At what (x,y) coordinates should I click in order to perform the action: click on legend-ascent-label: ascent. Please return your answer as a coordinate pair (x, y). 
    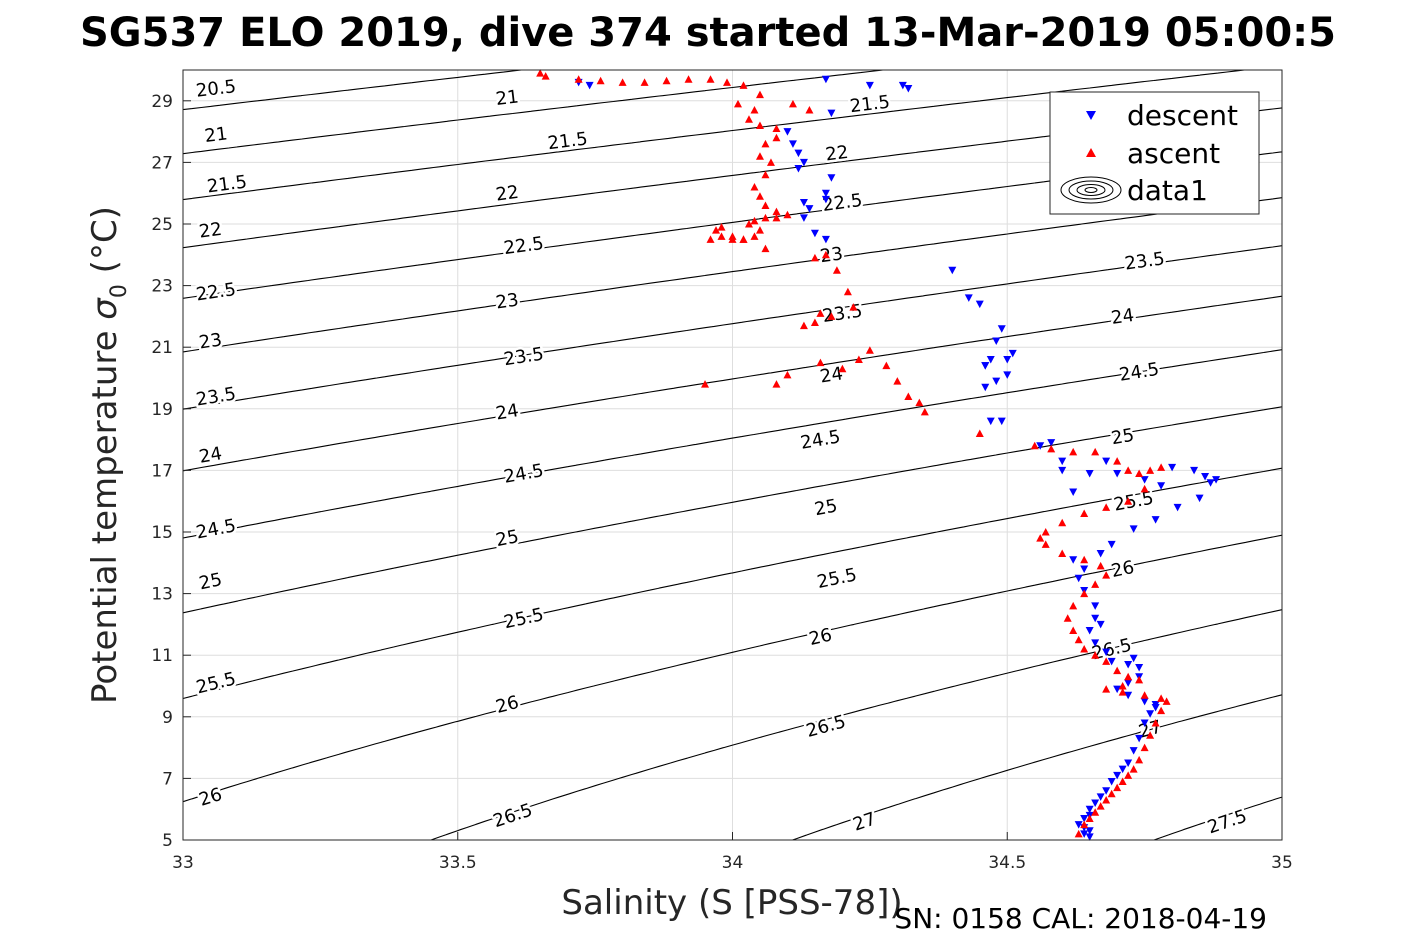
    Looking at the image, I should click on (1173, 153).